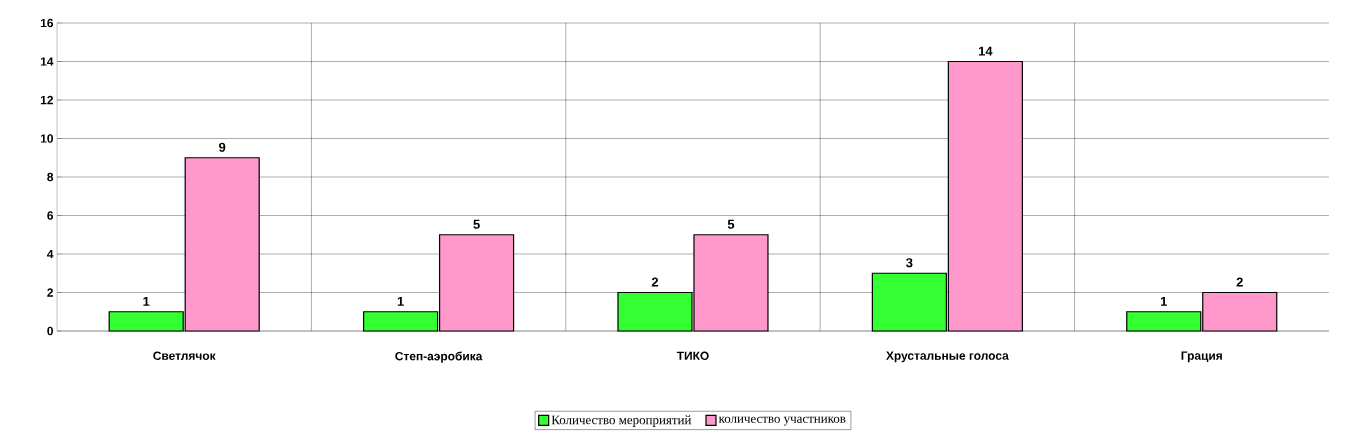 The width and height of the screenshot is (1356, 433). What do you see at coordinates (947, 357) in the screenshot?
I see `x-tick-label: Хрустальные голоса` at bounding box center [947, 357].